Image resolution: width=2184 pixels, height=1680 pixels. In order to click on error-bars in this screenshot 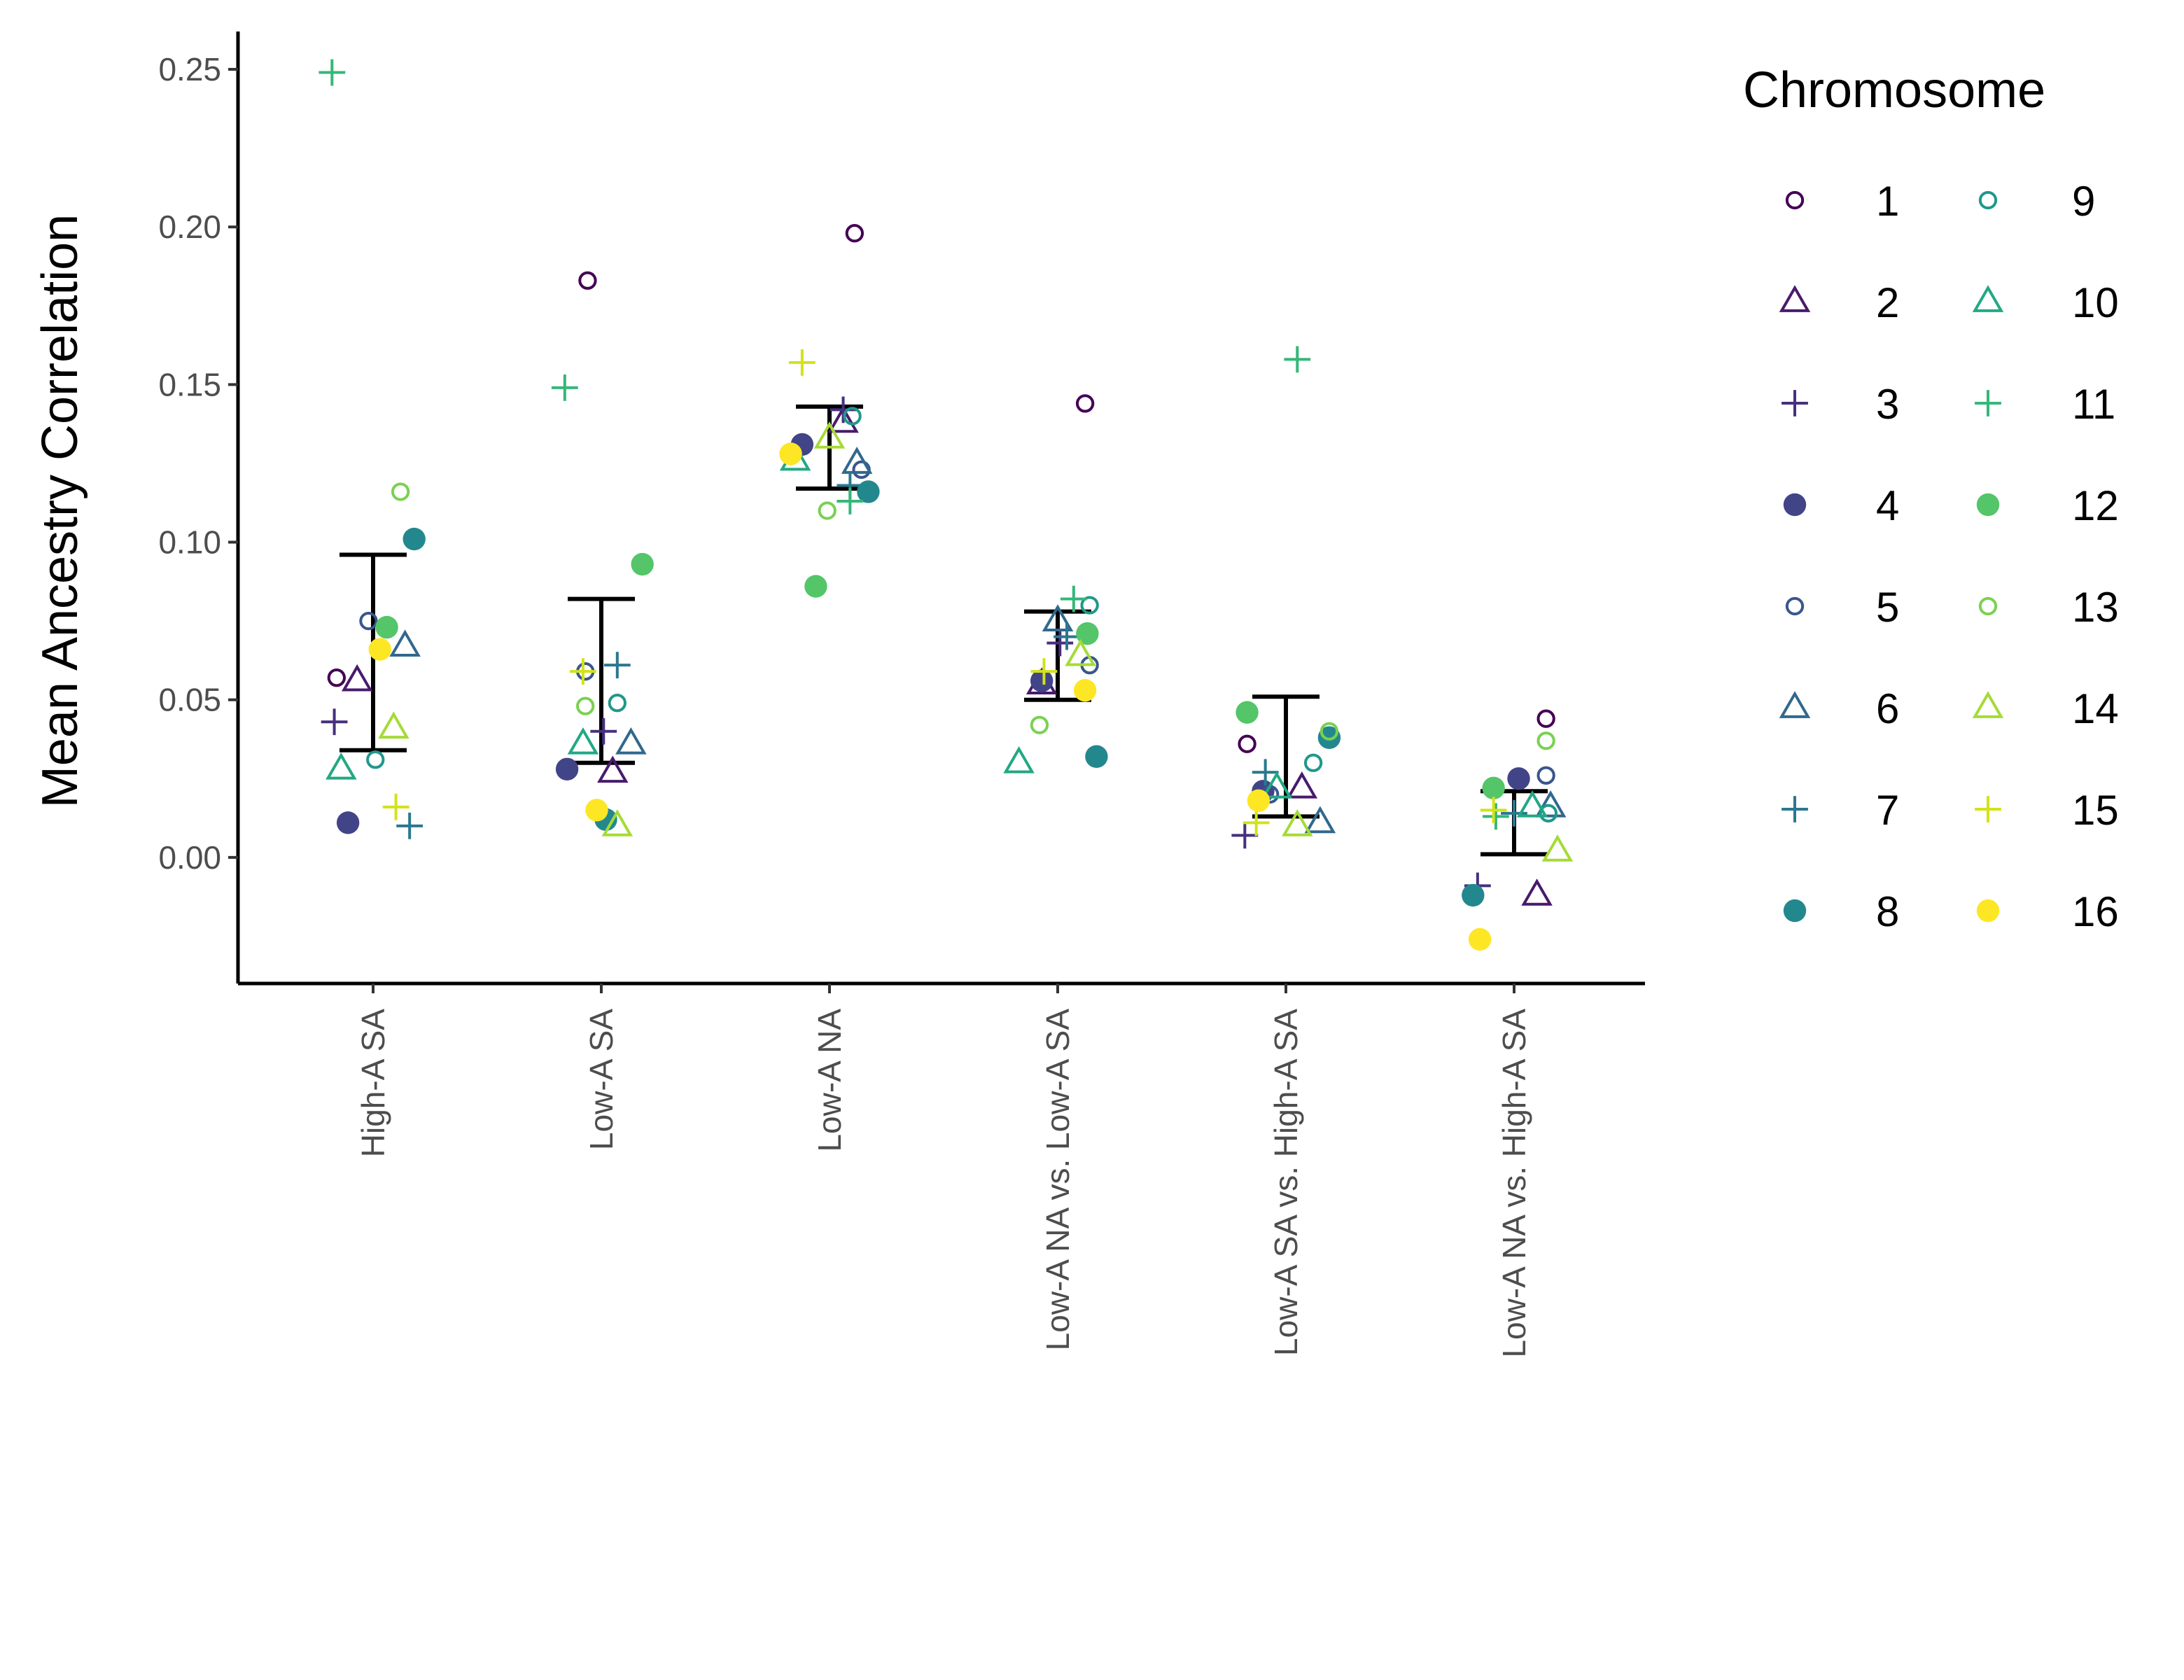, I will do `click(944, 630)`.